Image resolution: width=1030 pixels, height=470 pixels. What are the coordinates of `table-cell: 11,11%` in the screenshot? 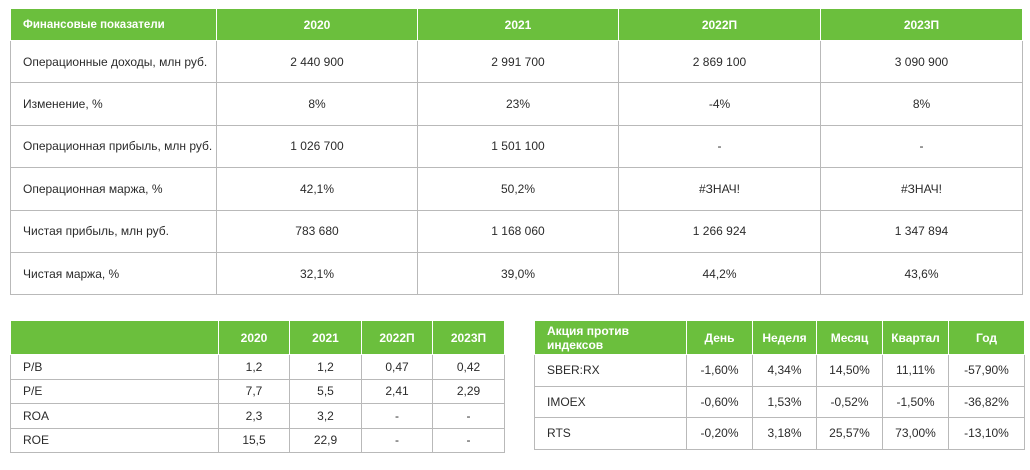 It's located at (915, 370).